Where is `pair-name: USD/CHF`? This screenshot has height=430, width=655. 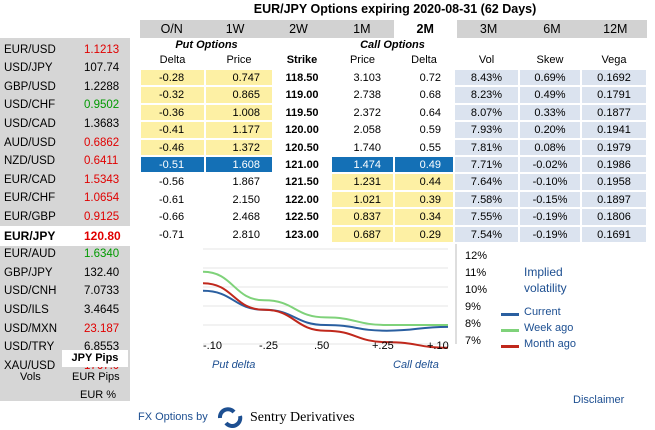
pair-name: USD/CHF is located at coordinates (30, 105).